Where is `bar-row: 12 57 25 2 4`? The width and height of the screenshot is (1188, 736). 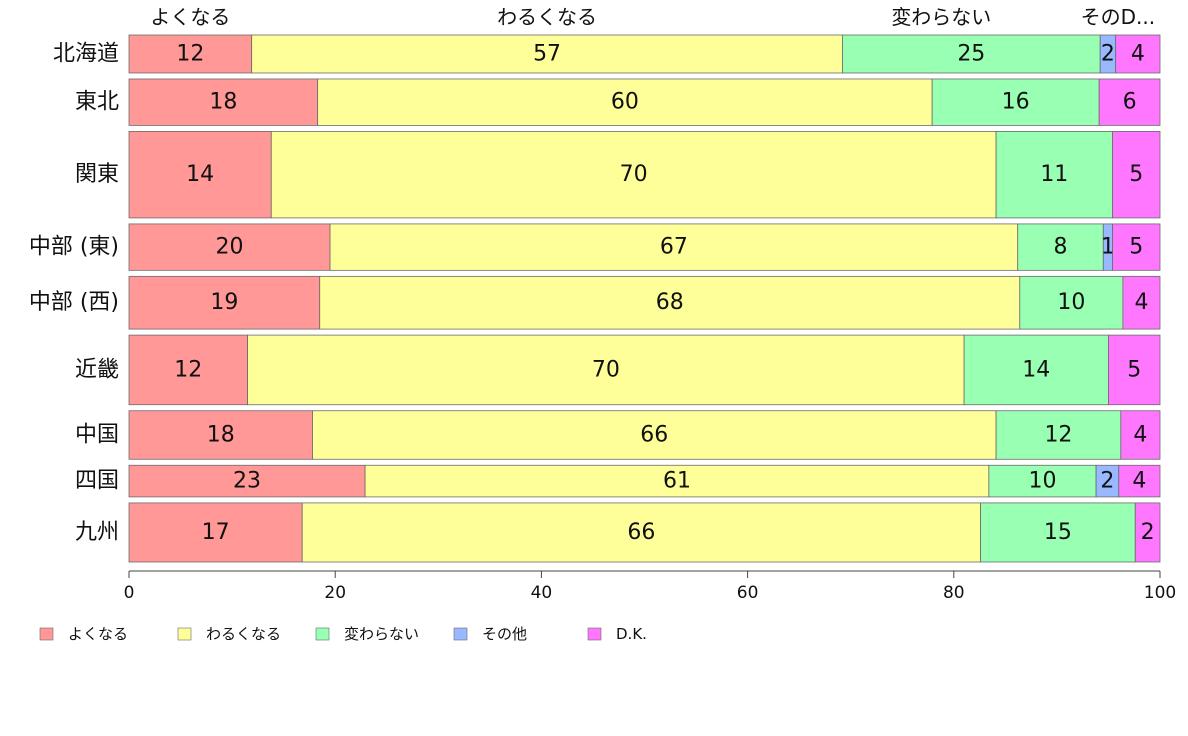 bar-row: 12 57 25 2 4 is located at coordinates (644, 54).